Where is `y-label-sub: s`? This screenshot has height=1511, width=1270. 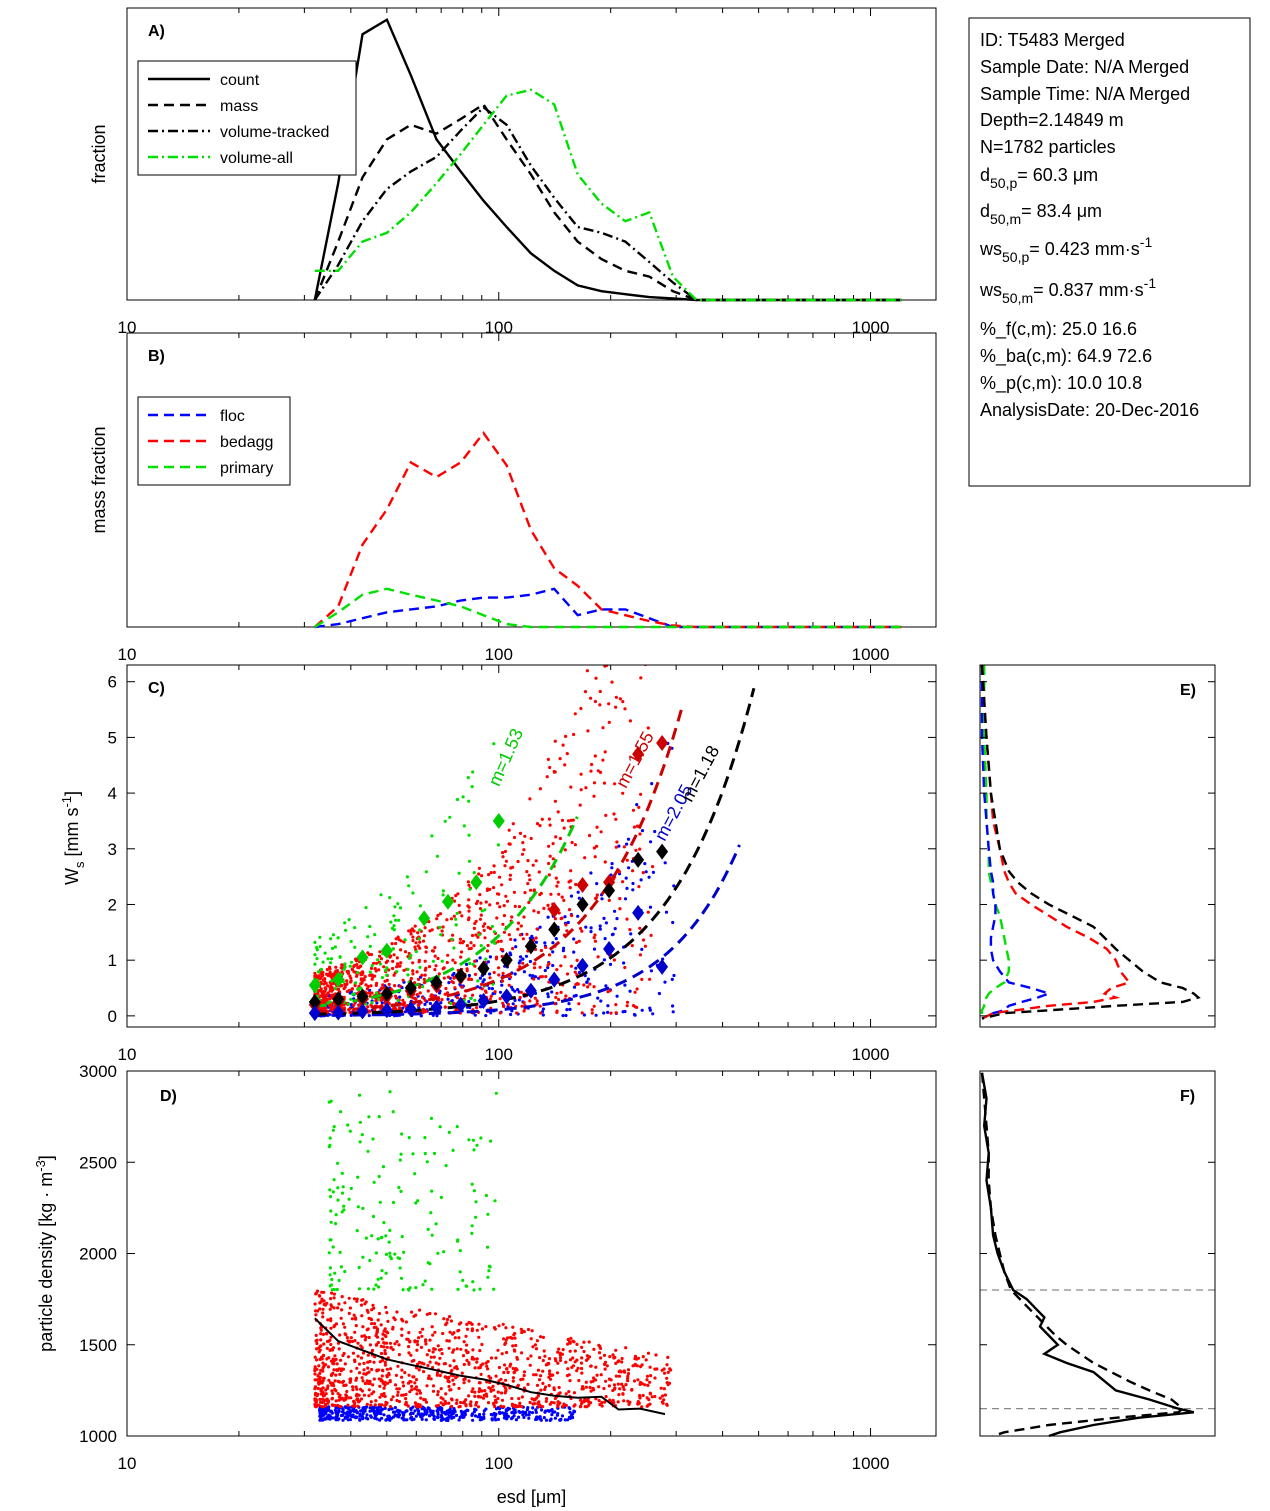
y-label-sub: s is located at coordinates (79, 864).